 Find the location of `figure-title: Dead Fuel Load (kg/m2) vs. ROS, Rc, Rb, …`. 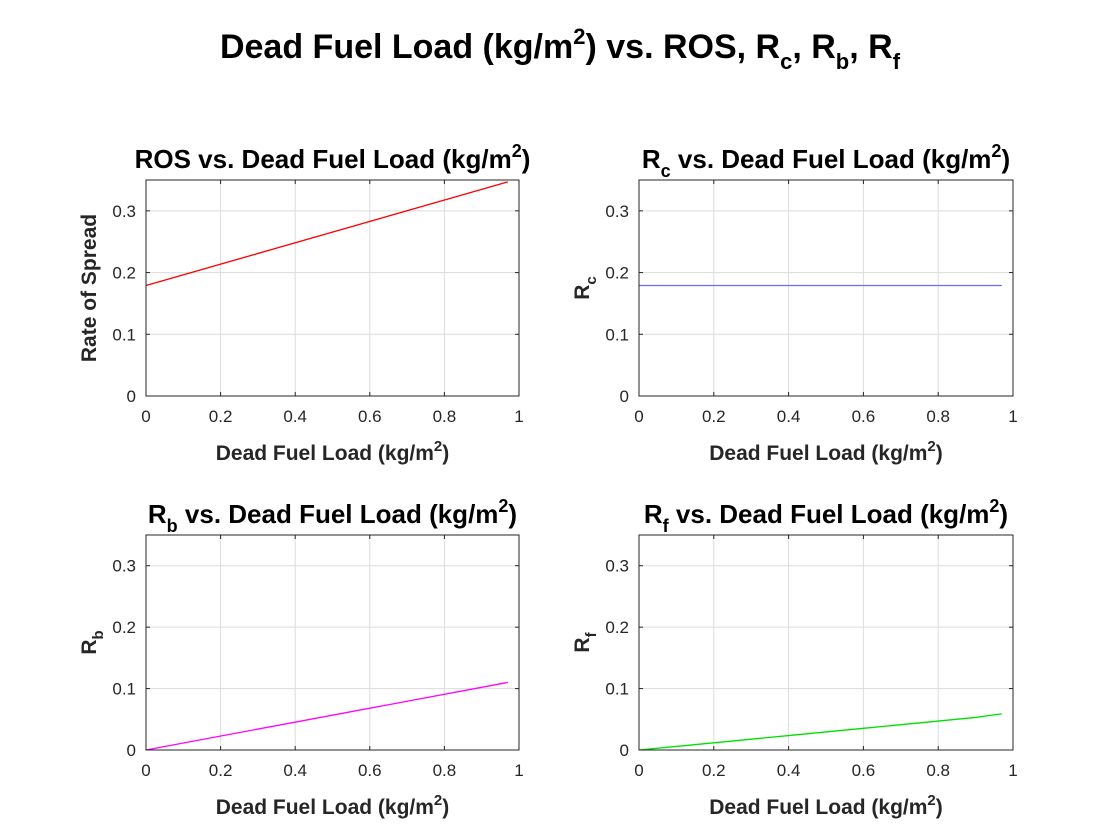

figure-title: Dead Fuel Load (kg/m2) vs. ROS, Rc, Rb, … is located at coordinates (560, 49).